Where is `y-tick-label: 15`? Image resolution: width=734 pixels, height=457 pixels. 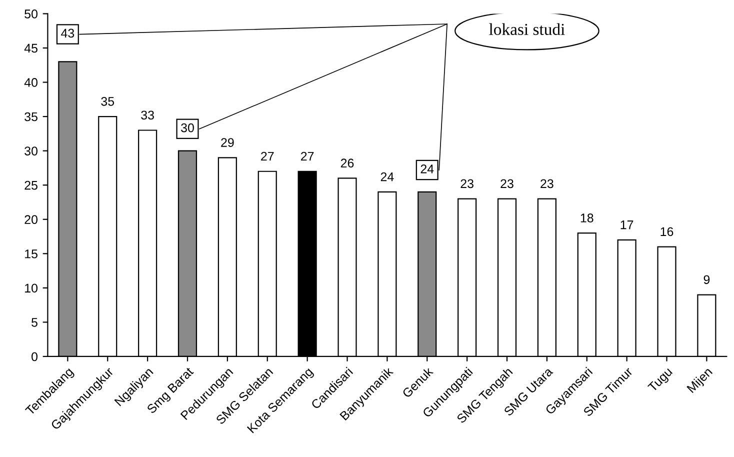 y-tick-label: 15 is located at coordinates (31, 254).